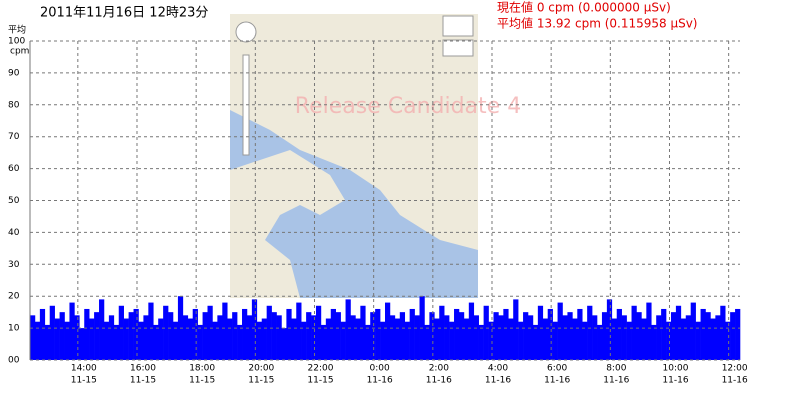 The height and width of the screenshot is (400, 800). What do you see at coordinates (84, 369) in the screenshot?
I see `x-tick-label: 14:00` at bounding box center [84, 369].